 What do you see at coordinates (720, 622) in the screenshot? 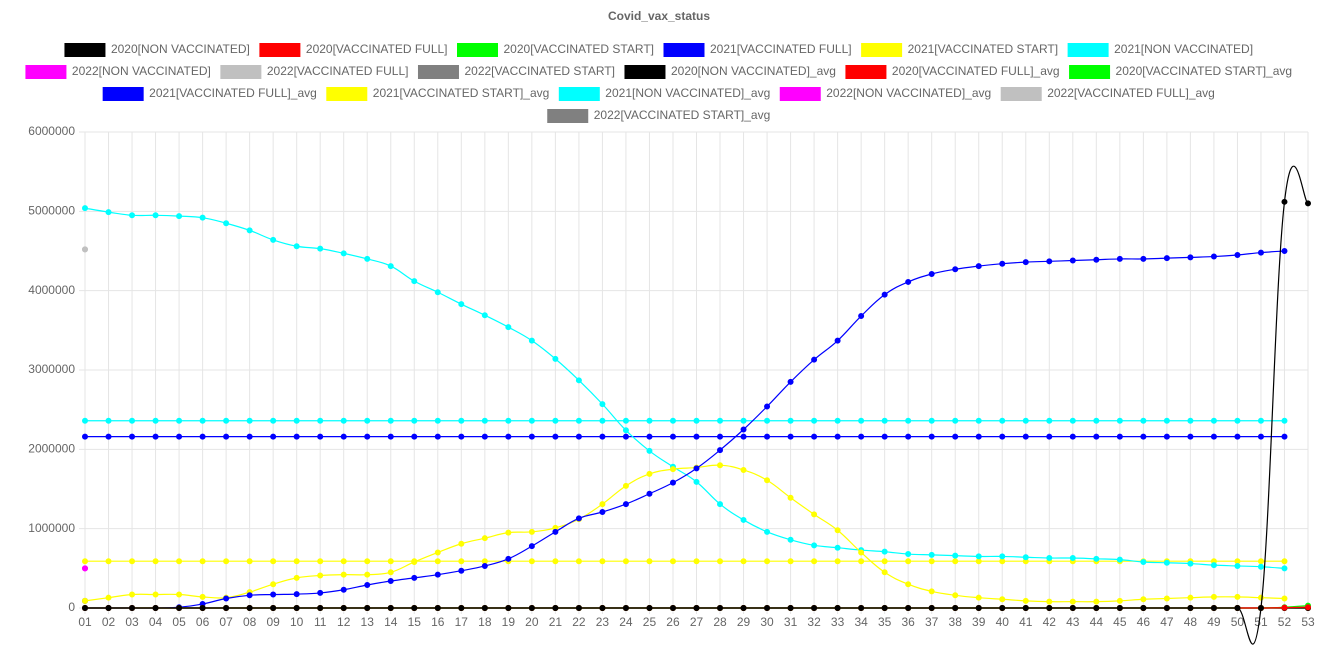
I see `x-tick-label: 28` at bounding box center [720, 622].